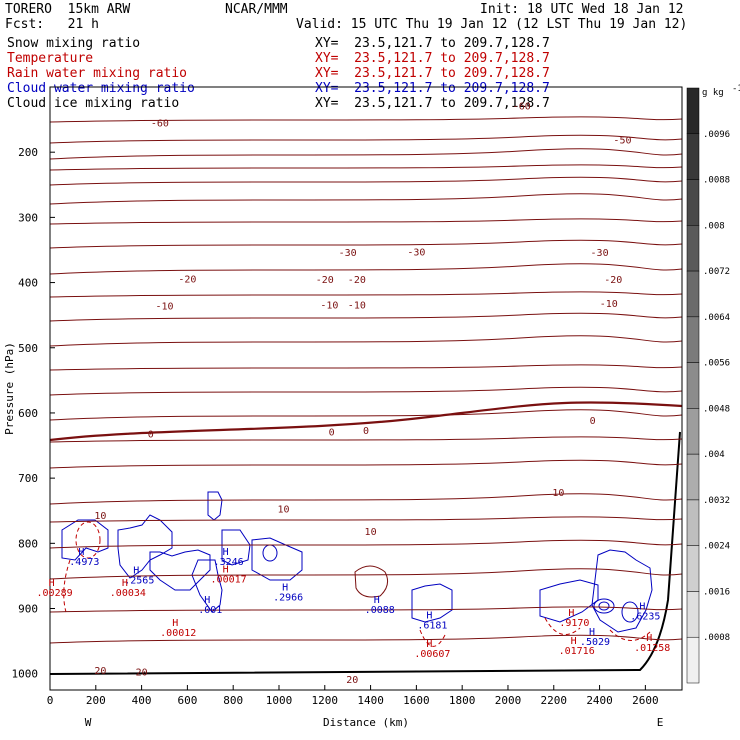 This screenshot has height=740, width=740. What do you see at coordinates (74, 43) in the screenshot?
I see `legend-snow: Snow mixing ratio` at bounding box center [74, 43].